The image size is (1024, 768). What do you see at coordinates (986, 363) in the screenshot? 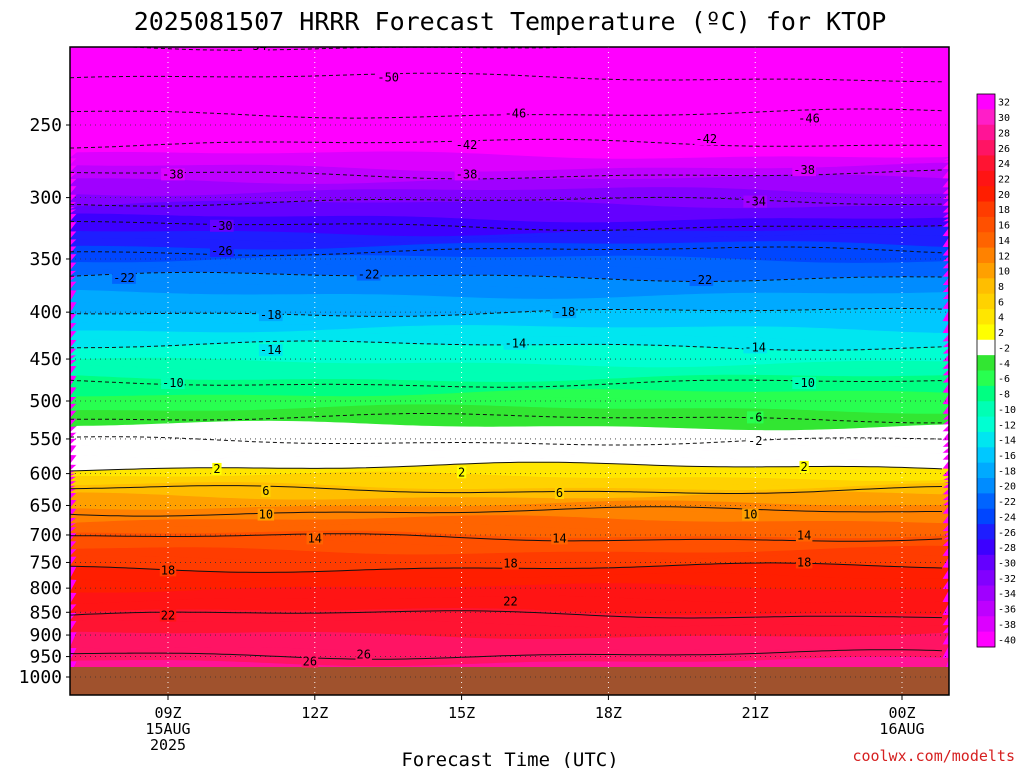
I see `colorbar-swatch--4` at bounding box center [986, 363].